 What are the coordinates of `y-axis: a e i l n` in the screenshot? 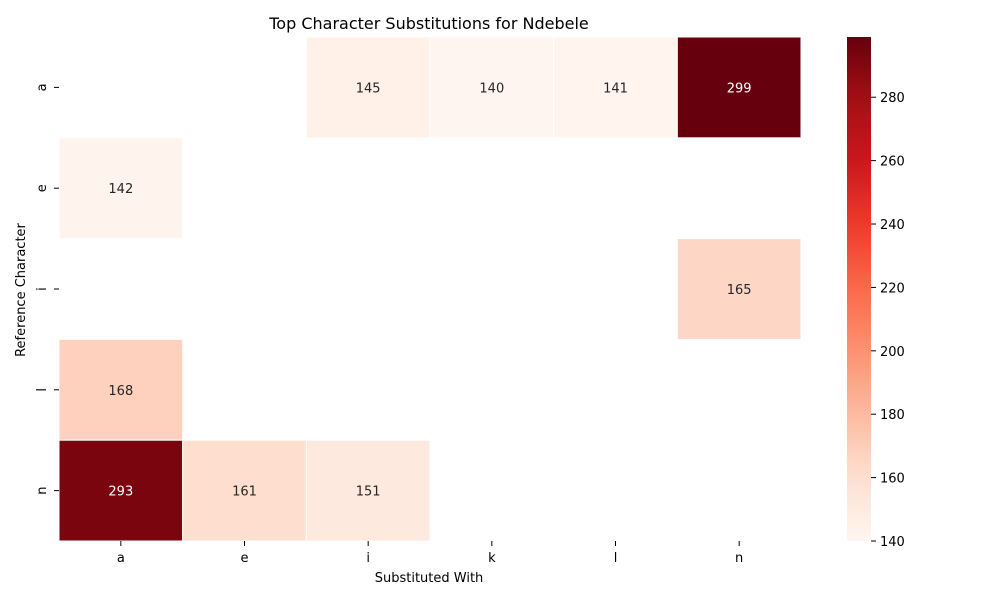 It's located at (47, 289).